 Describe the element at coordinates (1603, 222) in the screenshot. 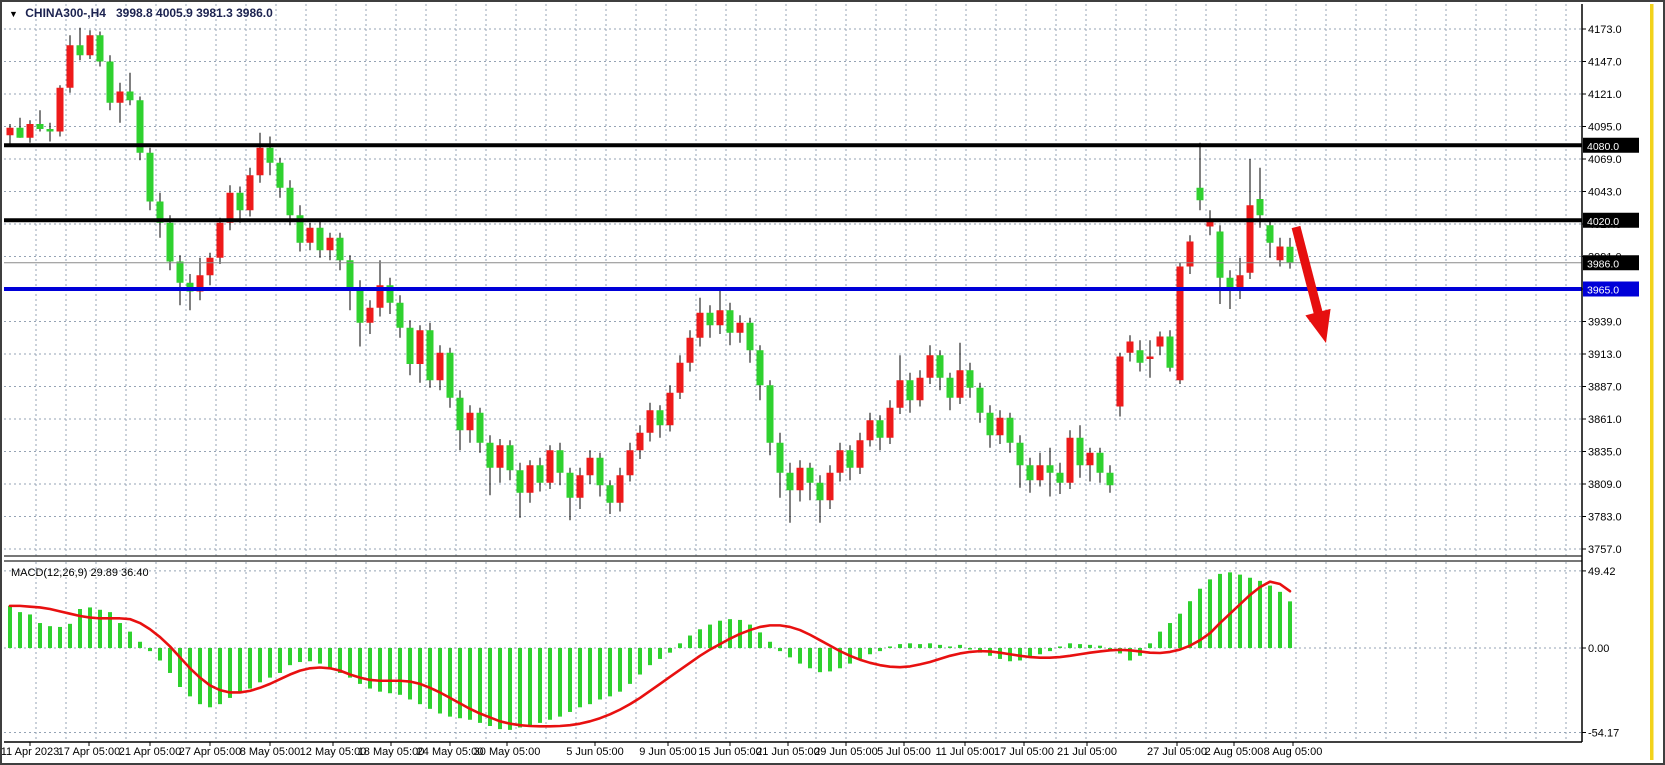

I see `price-badge-label: 4020.0` at that location.